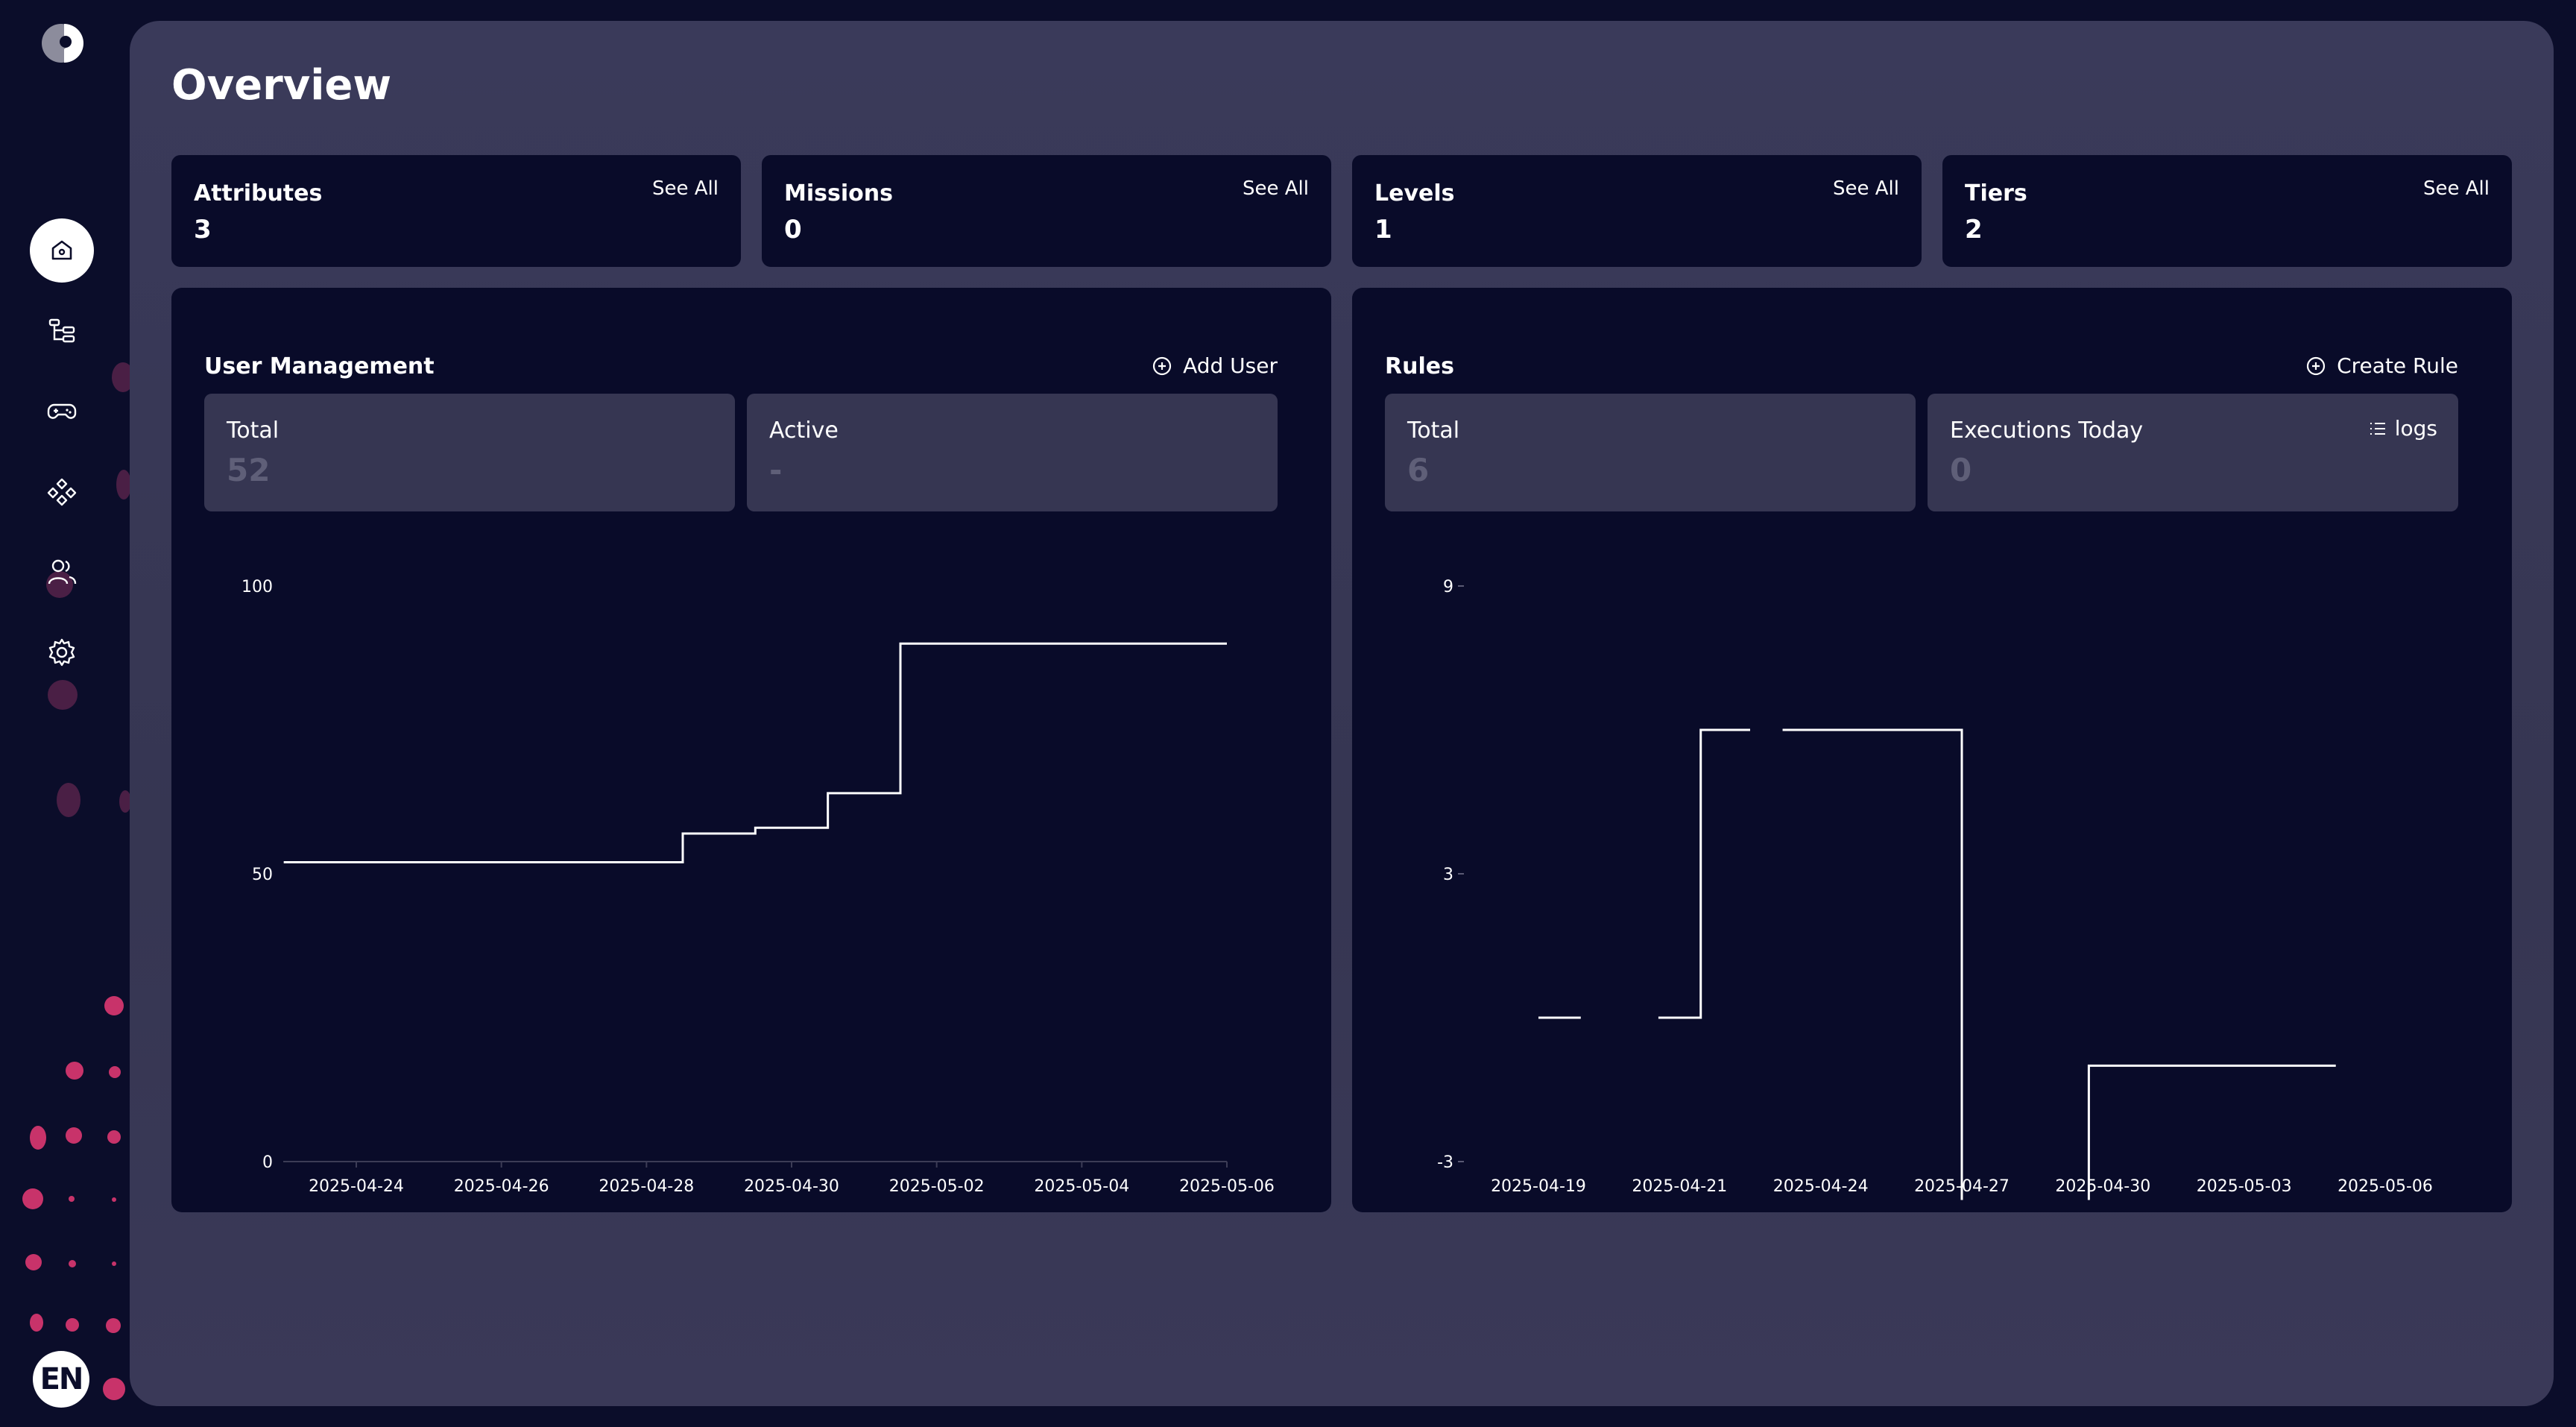 This screenshot has width=2576, height=1427. Describe the element at coordinates (1538, 1186) in the screenshot. I see `x-tick-label: 2025-04-19` at that location.